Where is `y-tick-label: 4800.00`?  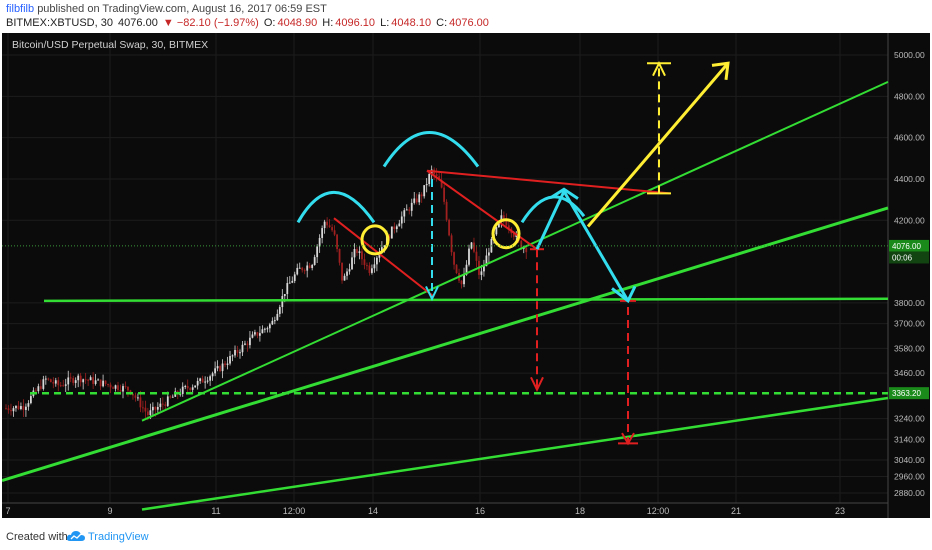
y-tick-label: 4800.00 is located at coordinates (909, 96).